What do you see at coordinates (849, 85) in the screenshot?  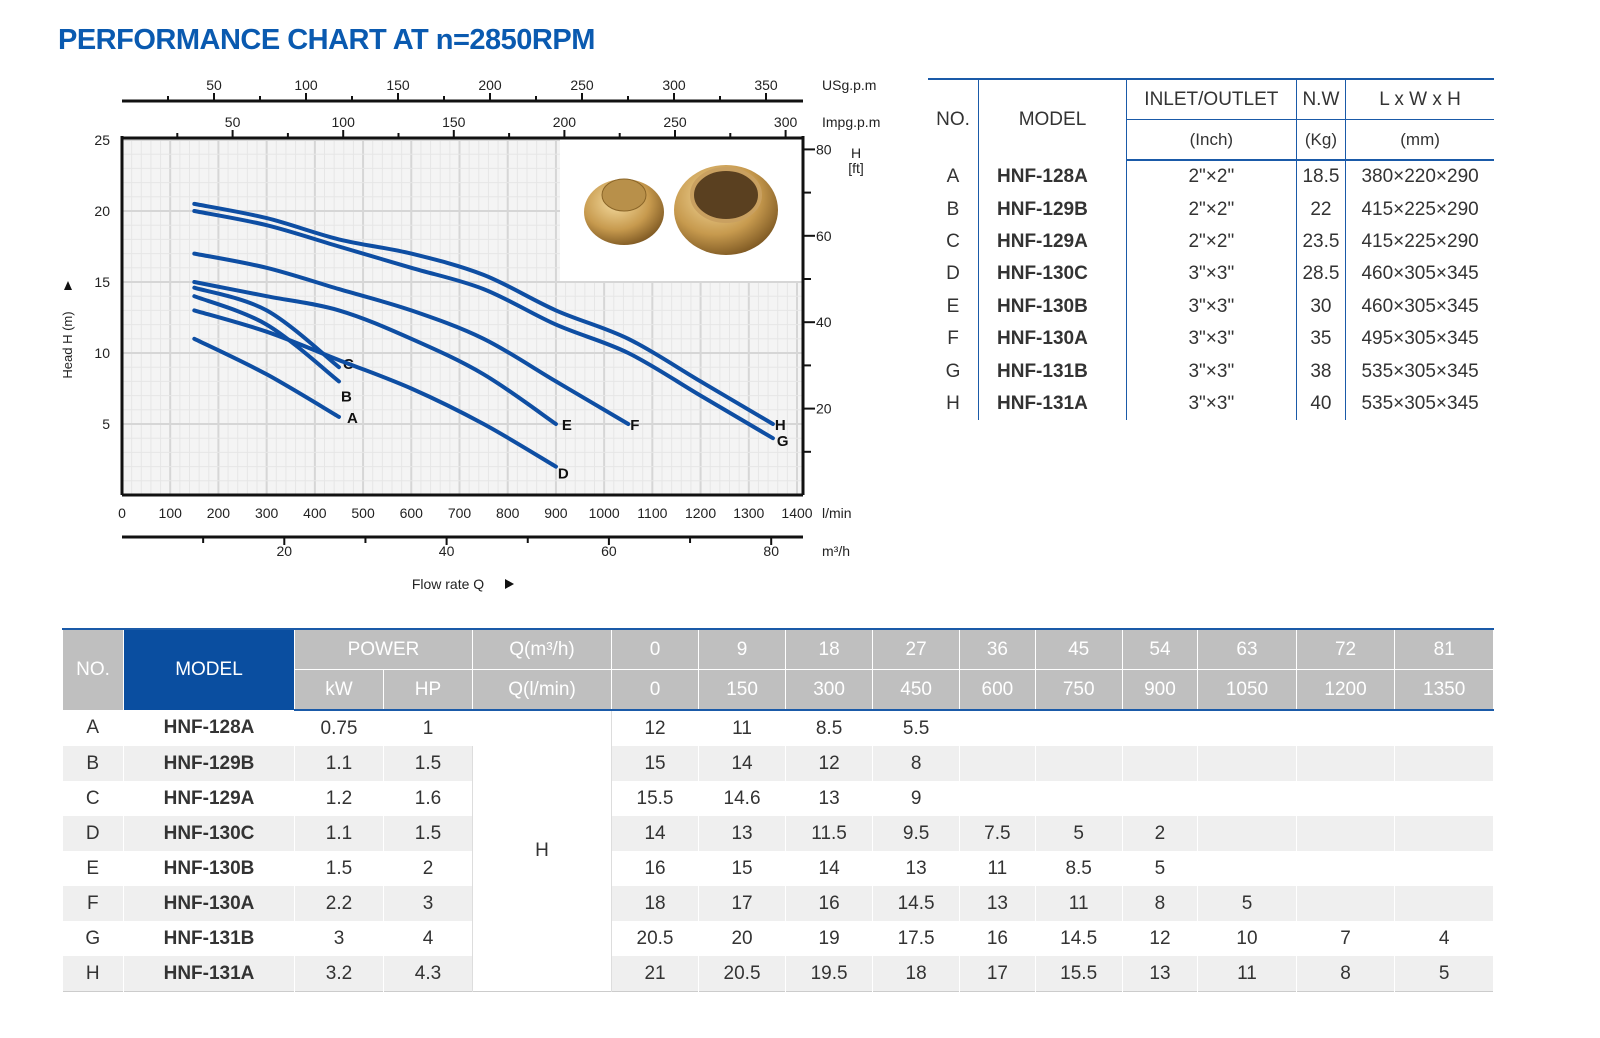 I see `usgpm-unit-label: USg.p.m` at bounding box center [849, 85].